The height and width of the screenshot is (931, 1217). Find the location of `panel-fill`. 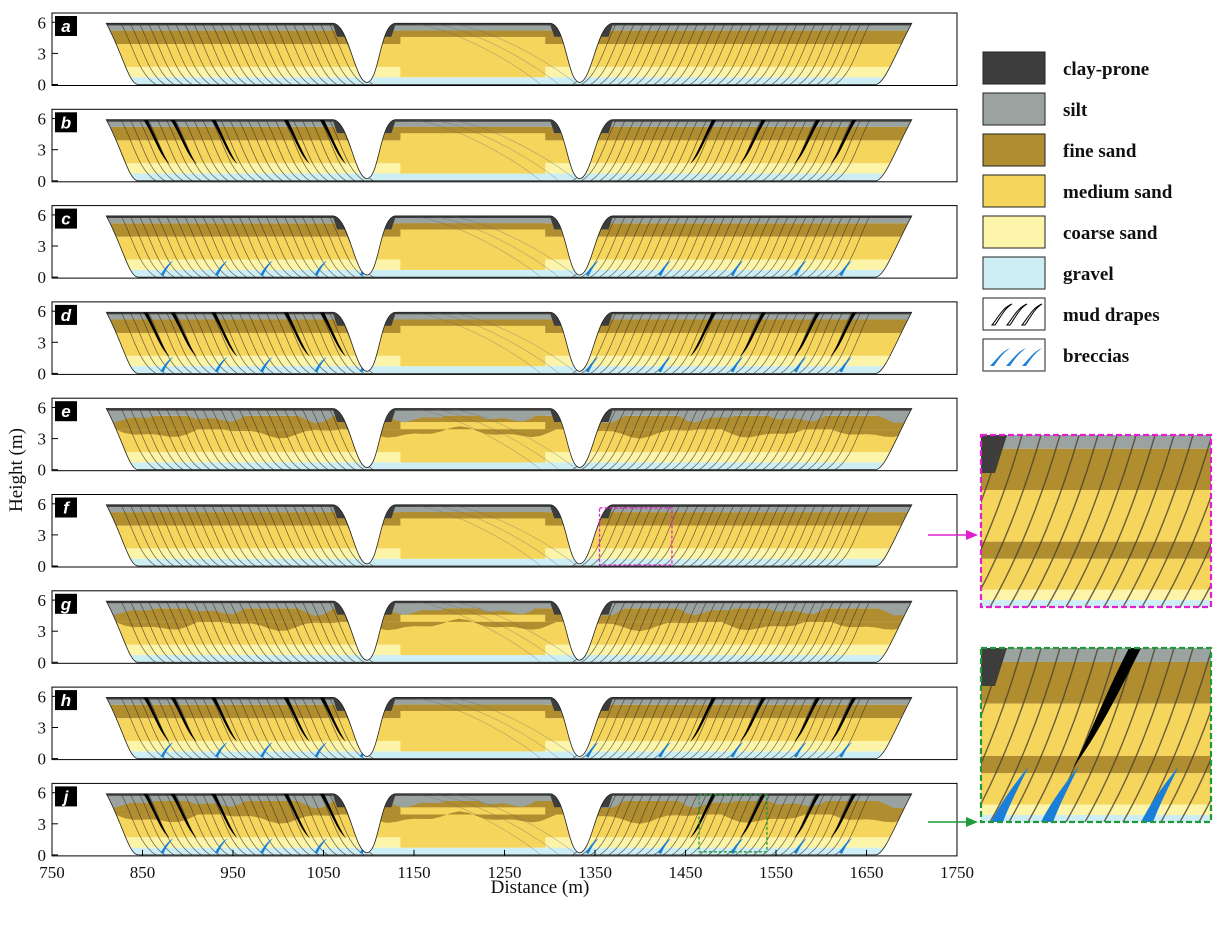

panel-fill is located at coordinates (509, 150).